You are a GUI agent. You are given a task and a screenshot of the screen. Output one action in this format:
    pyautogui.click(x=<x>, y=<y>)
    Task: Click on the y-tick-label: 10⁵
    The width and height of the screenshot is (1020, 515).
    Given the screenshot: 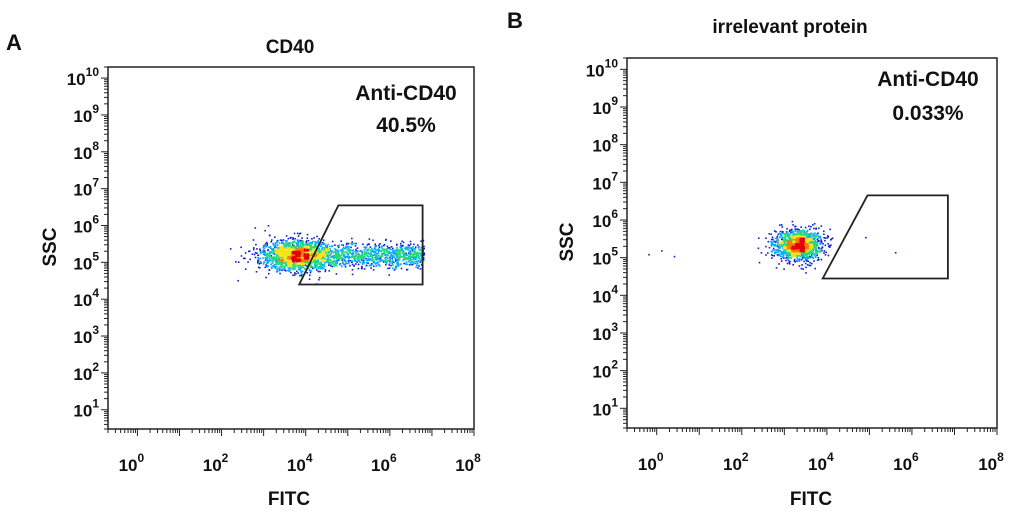 What is the action you would take?
    pyautogui.click(x=605, y=257)
    